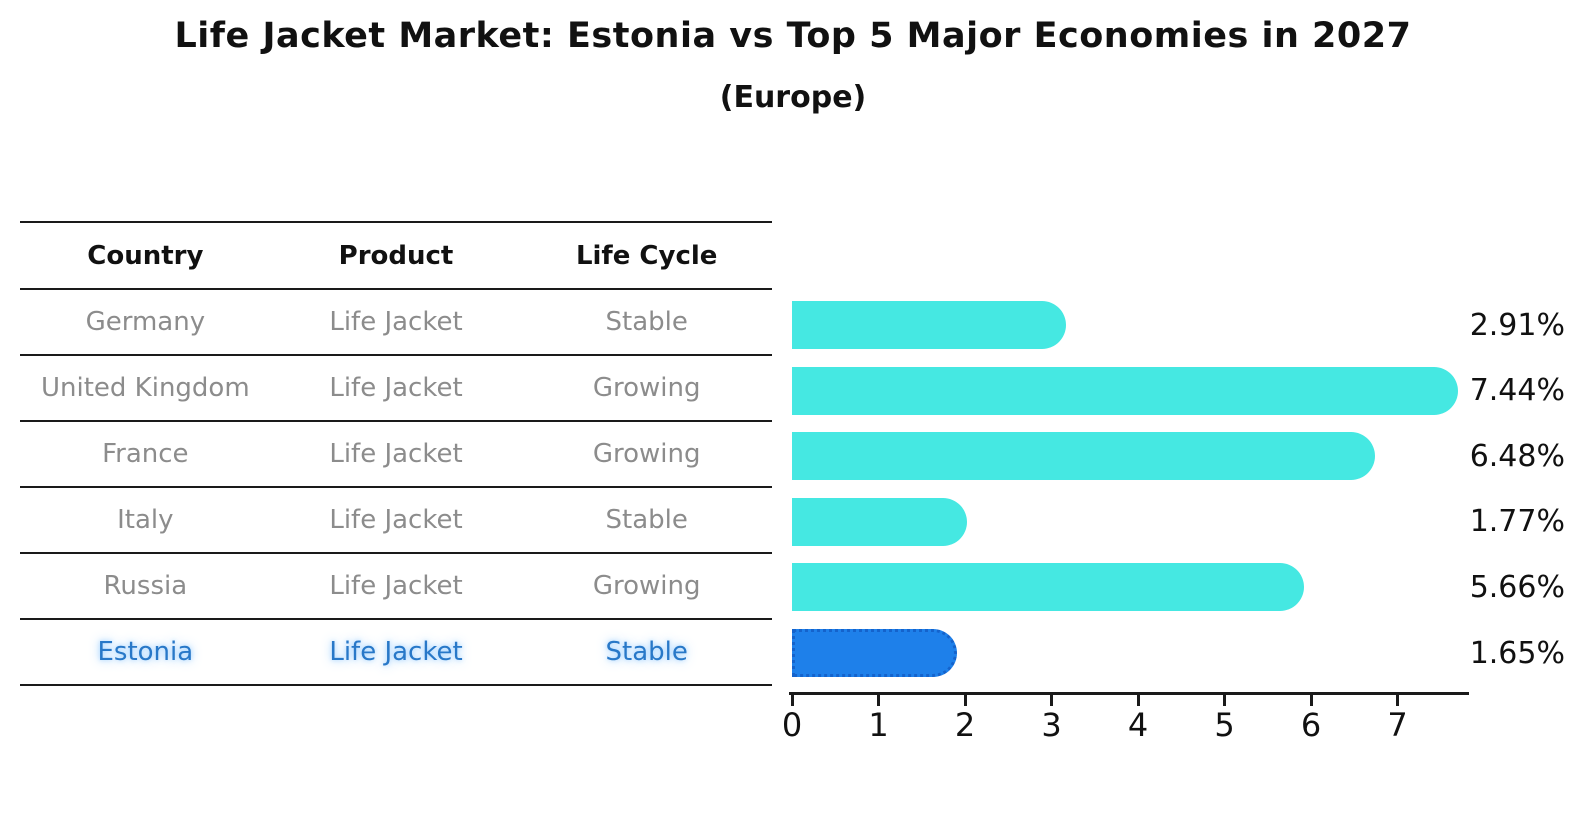 The height and width of the screenshot is (823, 1586). What do you see at coordinates (1517, 456) in the screenshot?
I see `bar-value-label: 6.48%` at bounding box center [1517, 456].